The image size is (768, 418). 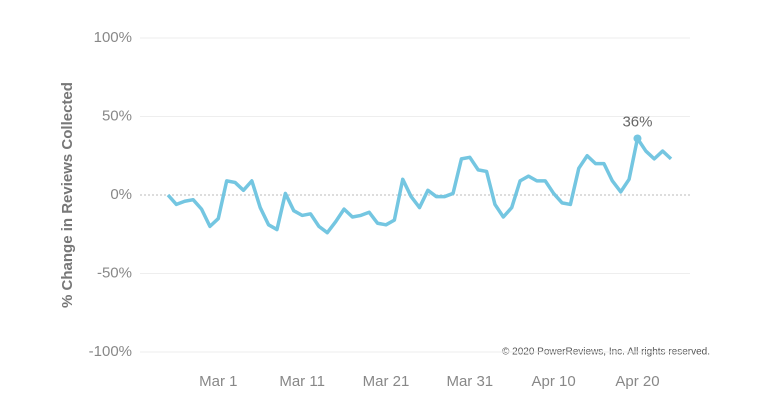 What do you see at coordinates (554, 381) in the screenshot?
I see `x-tick-label: Apr 10` at bounding box center [554, 381].